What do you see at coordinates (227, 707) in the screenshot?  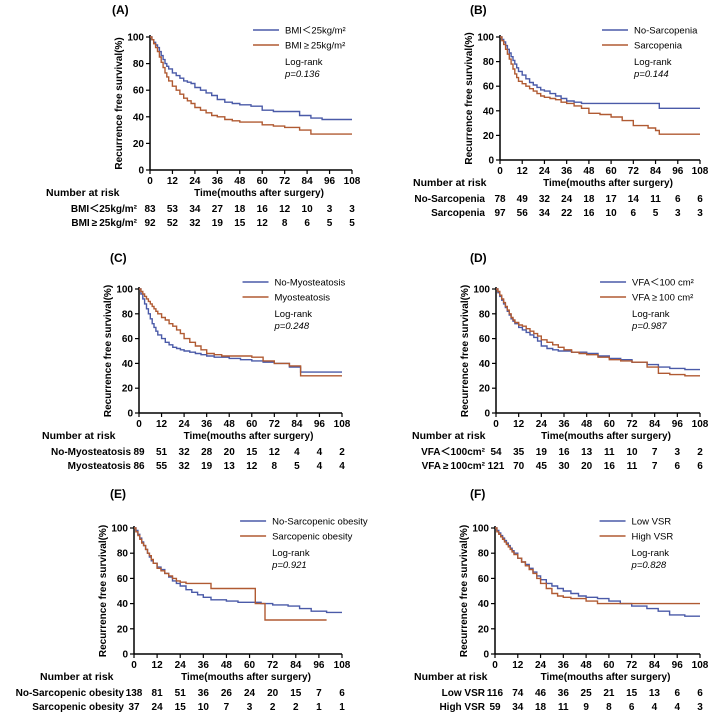 I see `risk-count: 7` at bounding box center [227, 707].